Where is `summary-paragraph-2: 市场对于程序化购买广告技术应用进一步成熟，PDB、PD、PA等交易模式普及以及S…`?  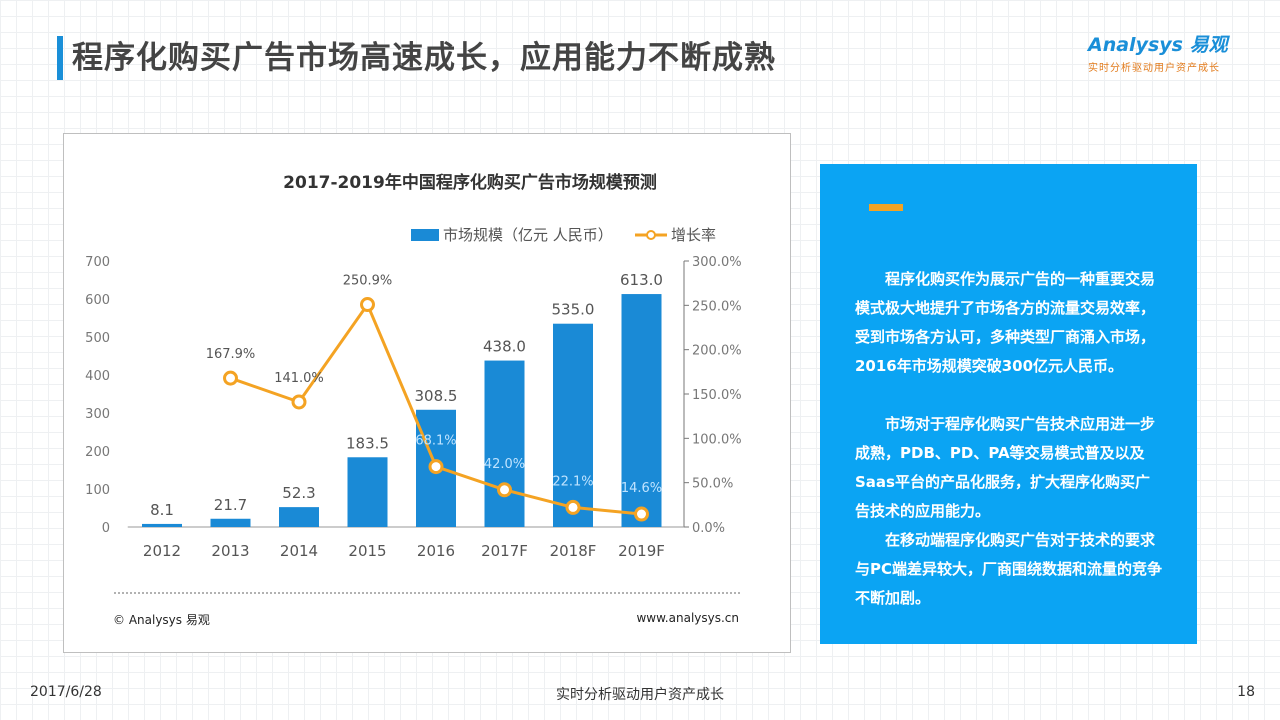
summary-paragraph-2: 市场对于程序化购买广告技术应用进一步成熟，PDB、PD、PA等交易模式普及以及S… is located at coordinates (1005, 467).